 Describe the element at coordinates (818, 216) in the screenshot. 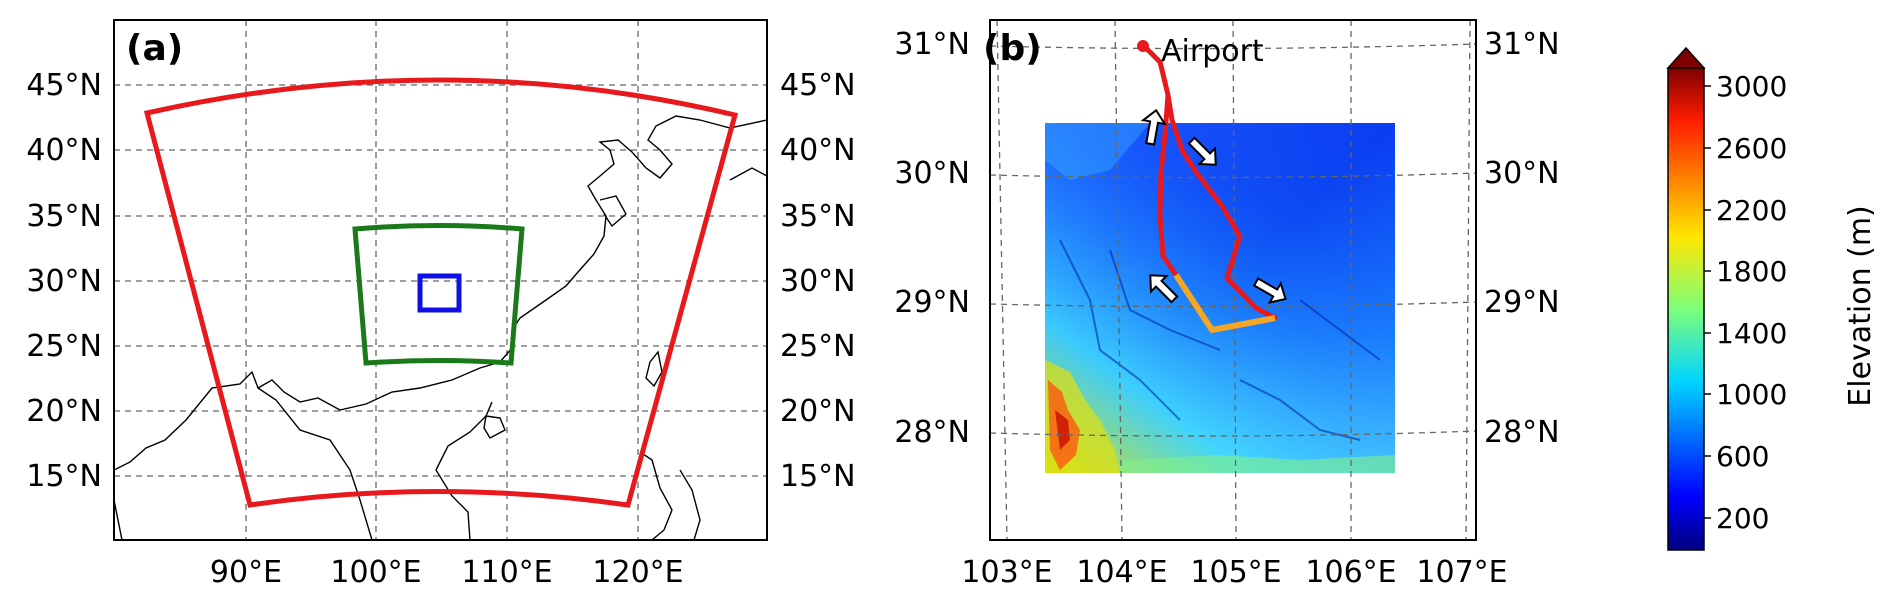

I see `panel-a-lat-right-35: 35°N` at that location.